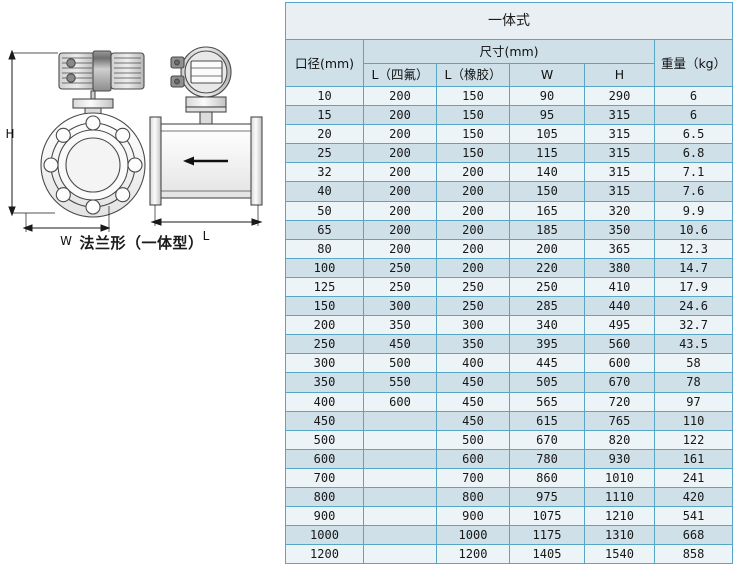 The width and height of the screenshot is (734, 564). Describe the element at coordinates (155, 161) in the screenshot. I see `flange-left` at that location.